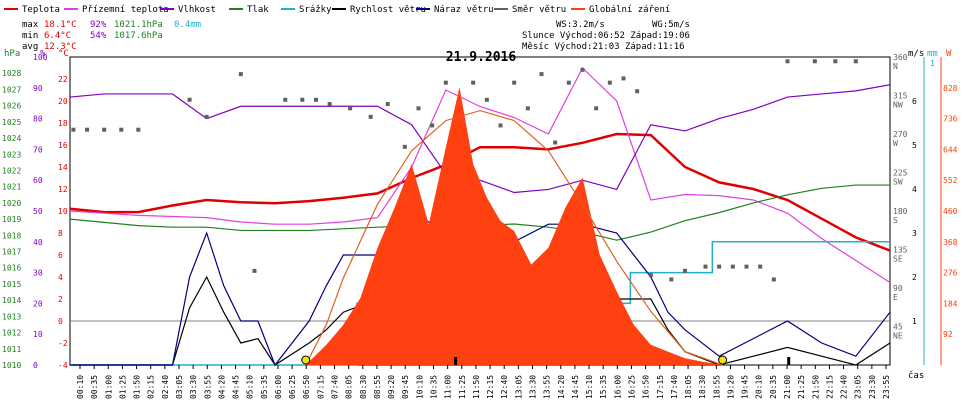  What do you see at coordinates (950, 242) in the screenshot?
I see `radiation-tick-label: 368` at bounding box center [950, 242].